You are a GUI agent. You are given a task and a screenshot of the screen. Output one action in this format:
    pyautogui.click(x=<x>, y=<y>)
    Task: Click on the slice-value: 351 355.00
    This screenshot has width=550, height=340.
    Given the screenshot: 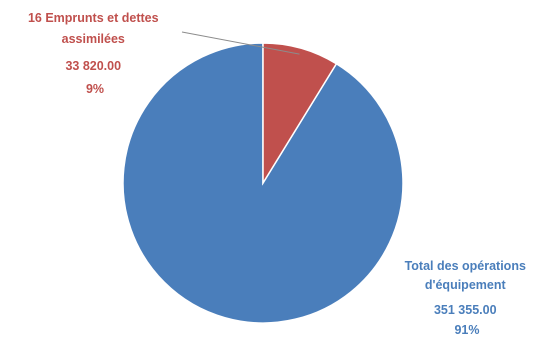 What is the action you would take?
    pyautogui.click(x=465, y=310)
    